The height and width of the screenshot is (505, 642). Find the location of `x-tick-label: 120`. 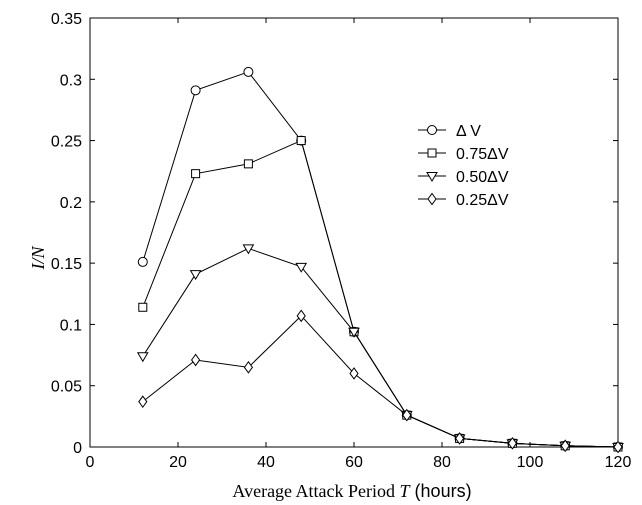

x-tick-label: 120 is located at coordinates (618, 462).